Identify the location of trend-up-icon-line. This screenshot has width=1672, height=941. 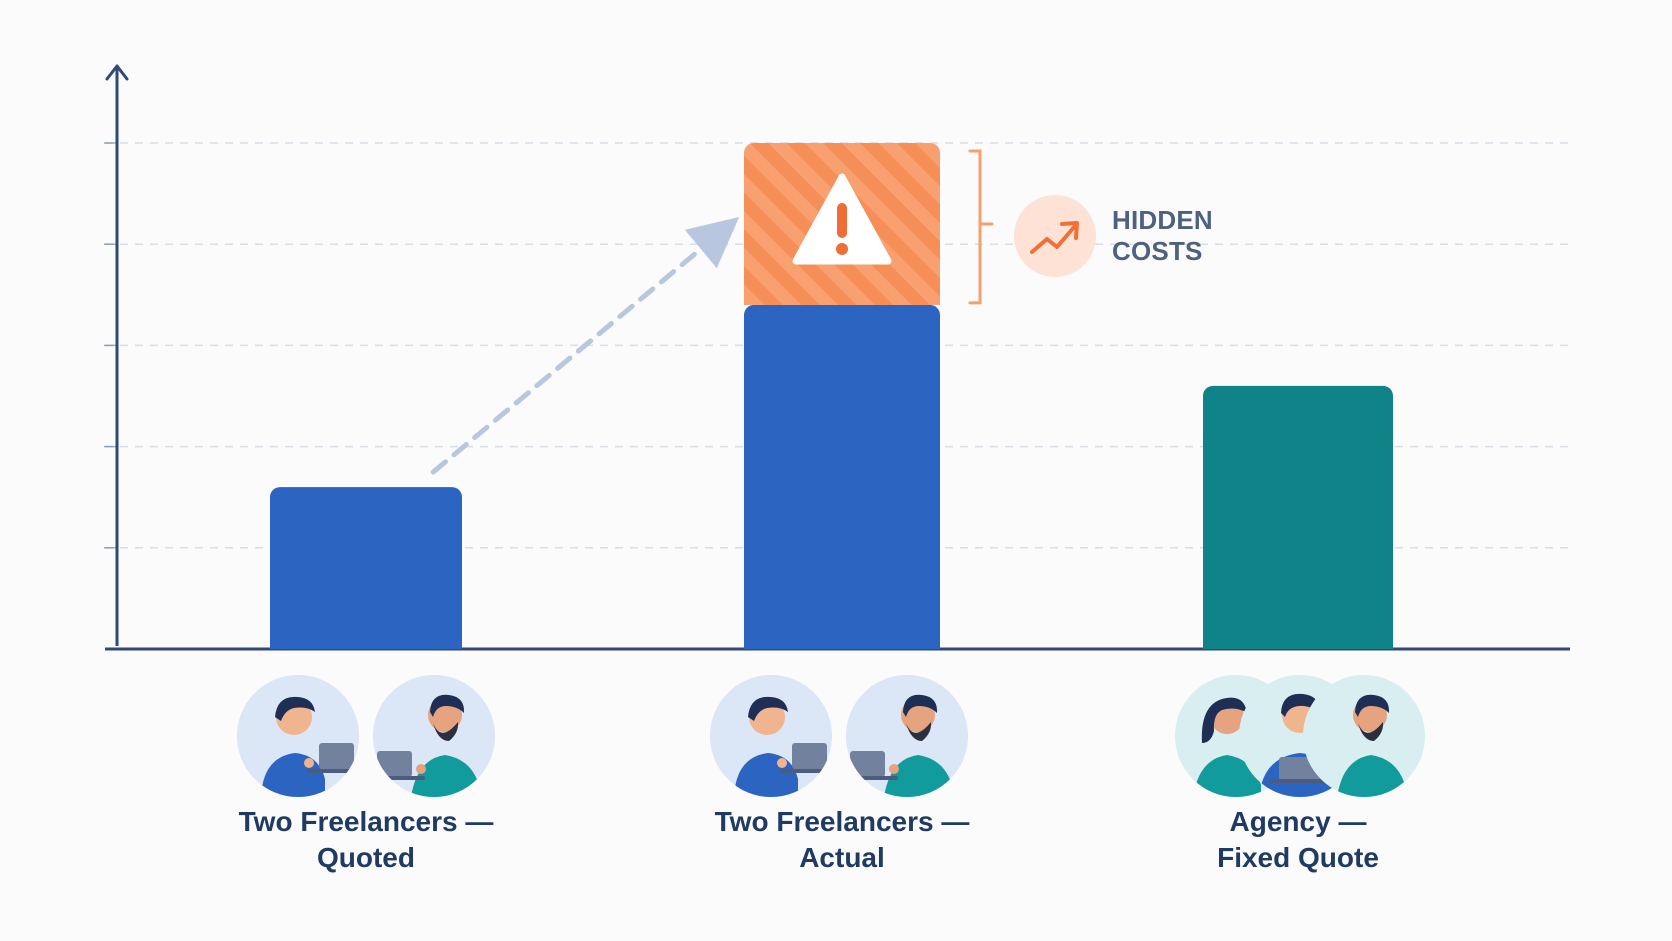
(1053, 239).